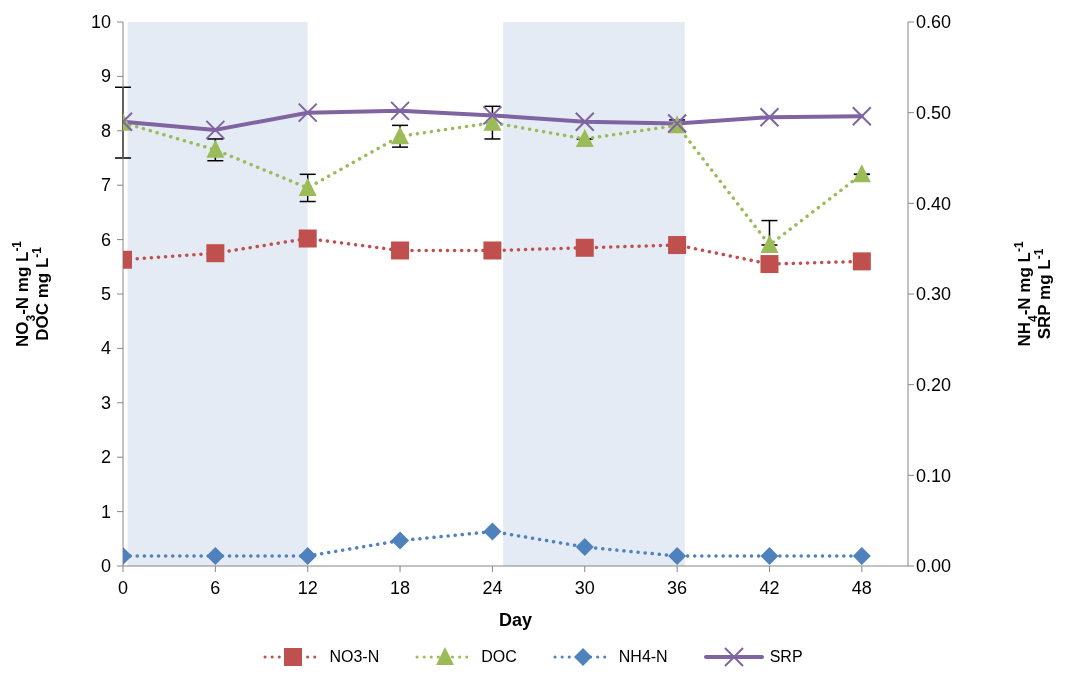  Describe the element at coordinates (105, 457) in the screenshot. I see `y-tick-label: 2` at that location.